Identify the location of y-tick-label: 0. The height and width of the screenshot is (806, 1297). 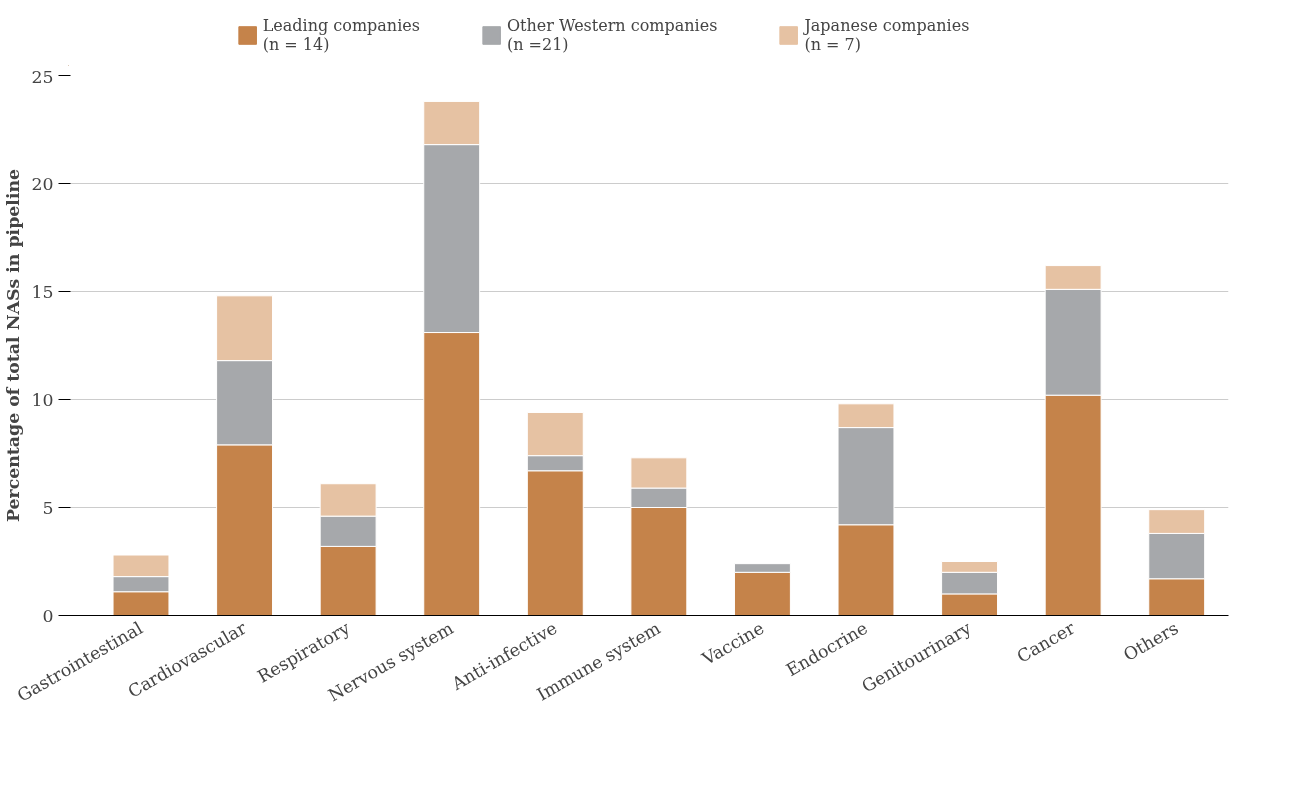
(48, 615).